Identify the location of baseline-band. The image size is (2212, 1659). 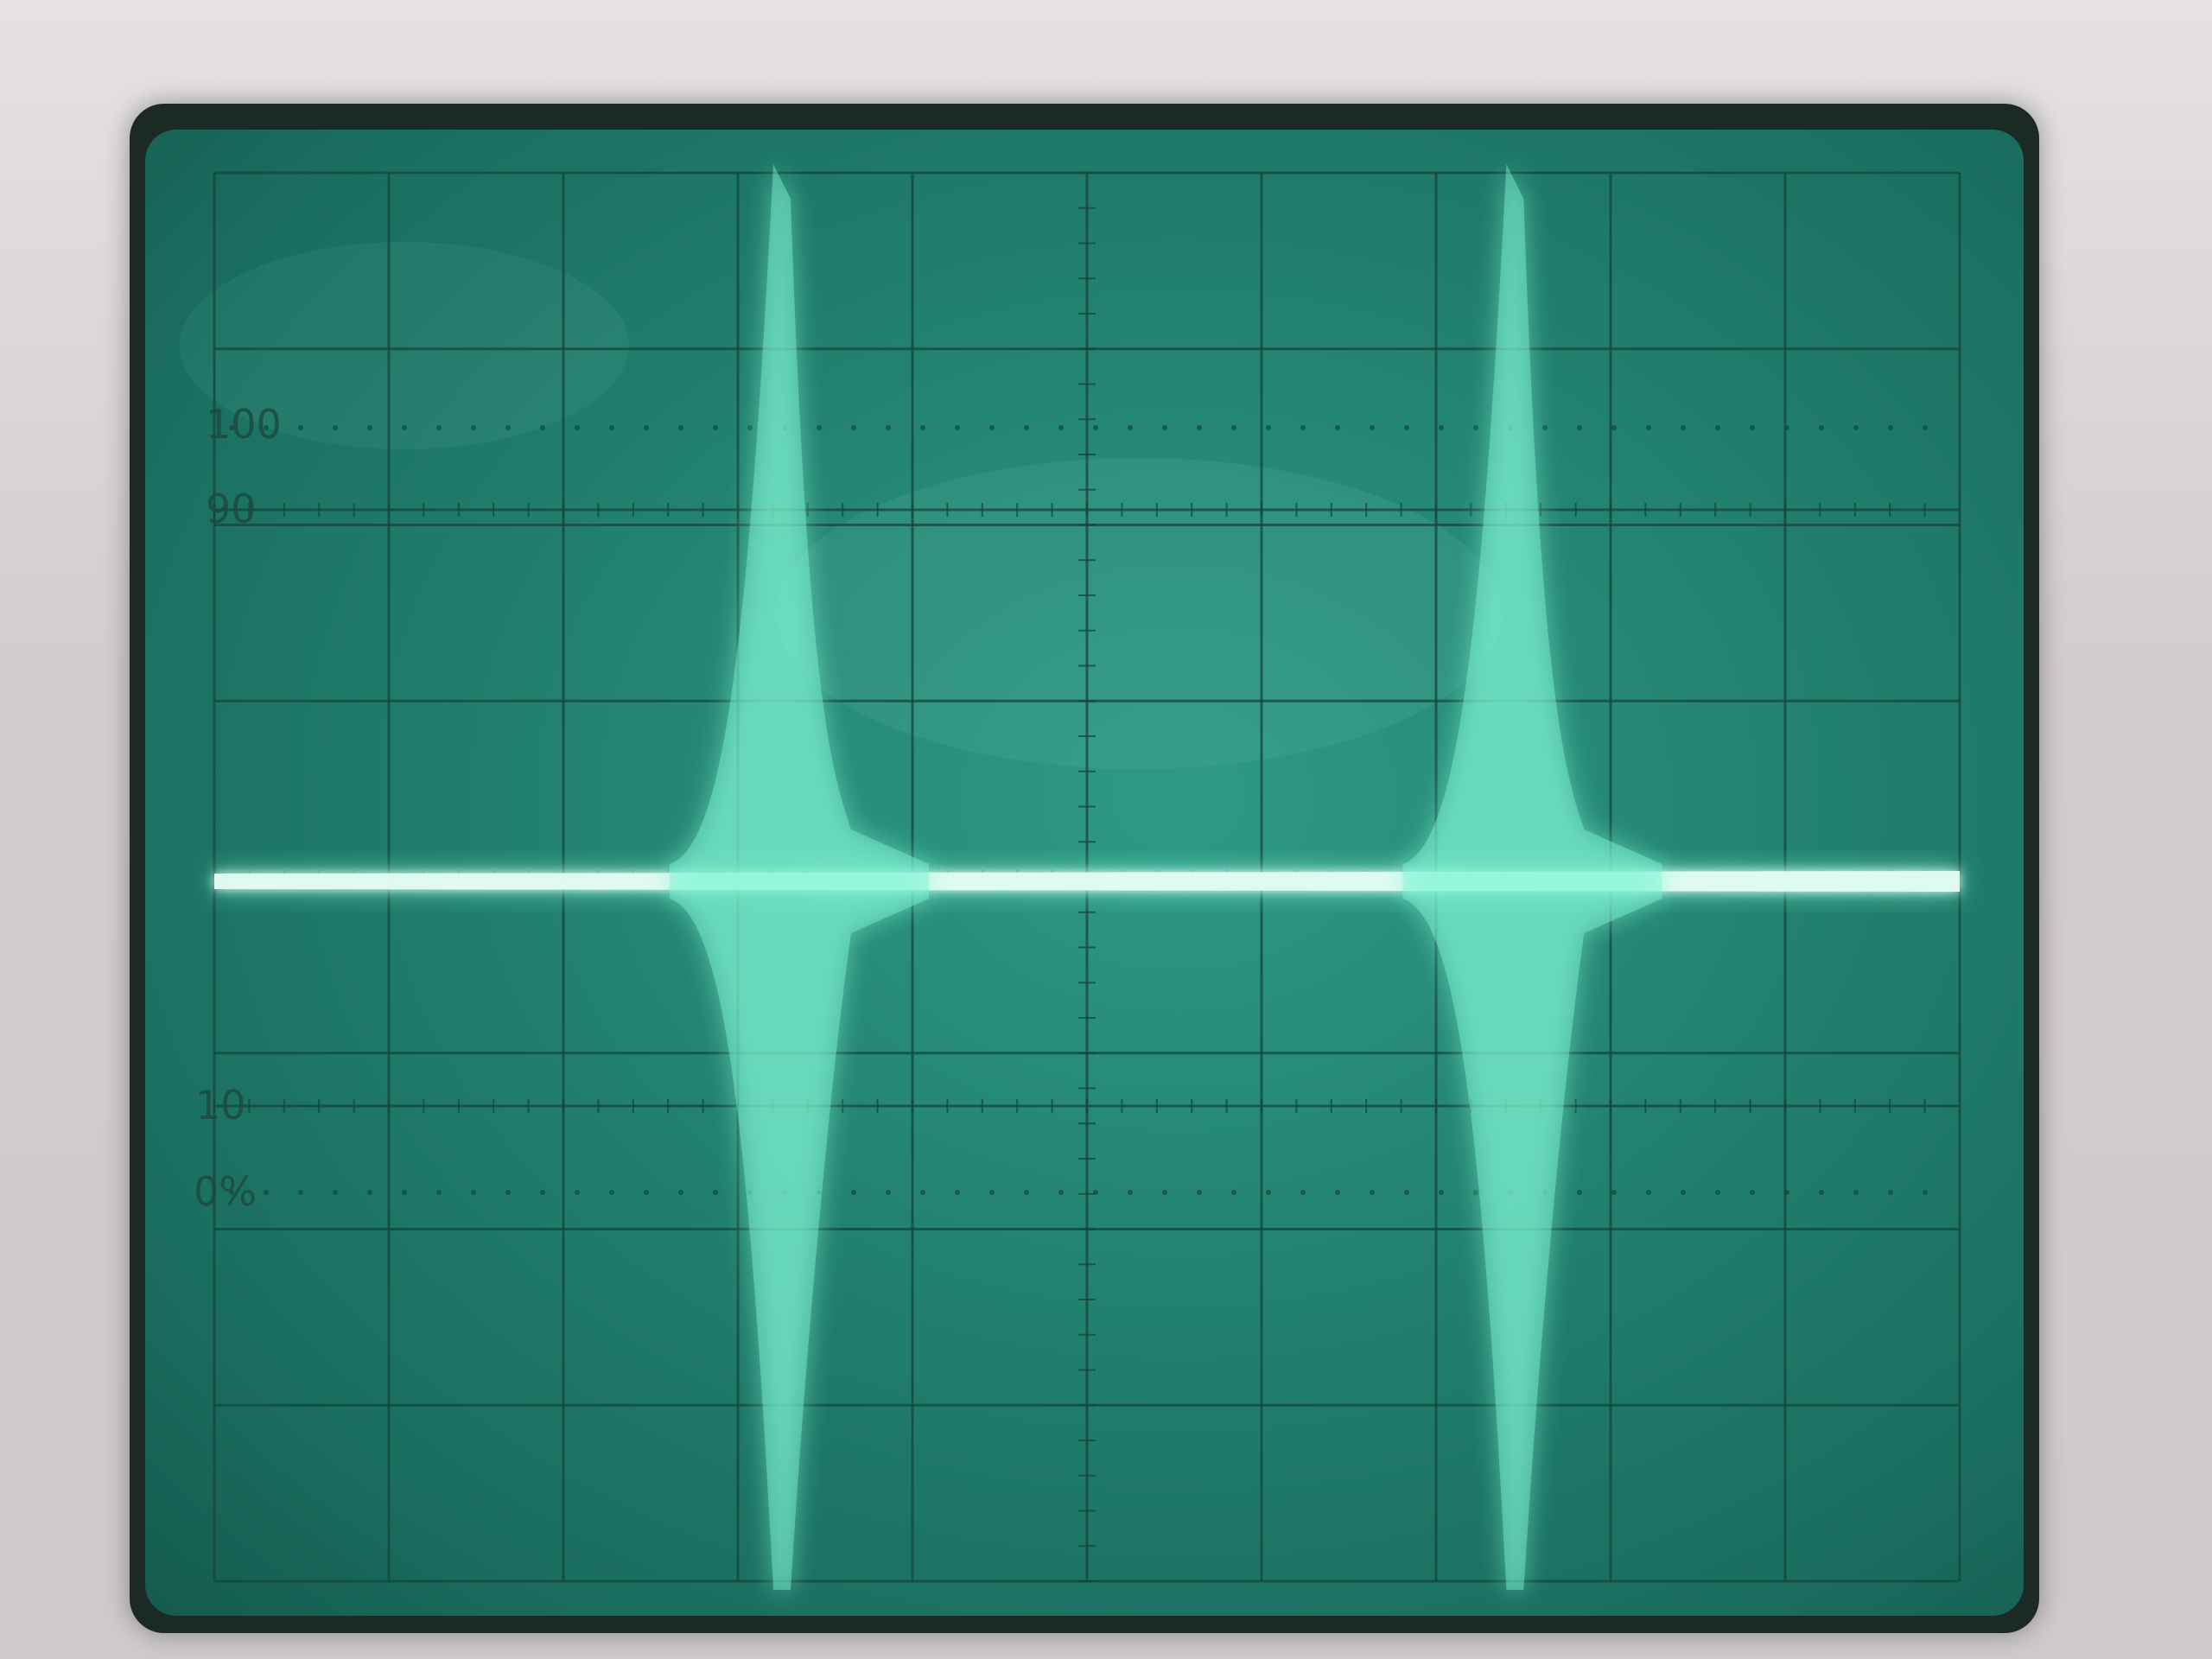
(1087, 881).